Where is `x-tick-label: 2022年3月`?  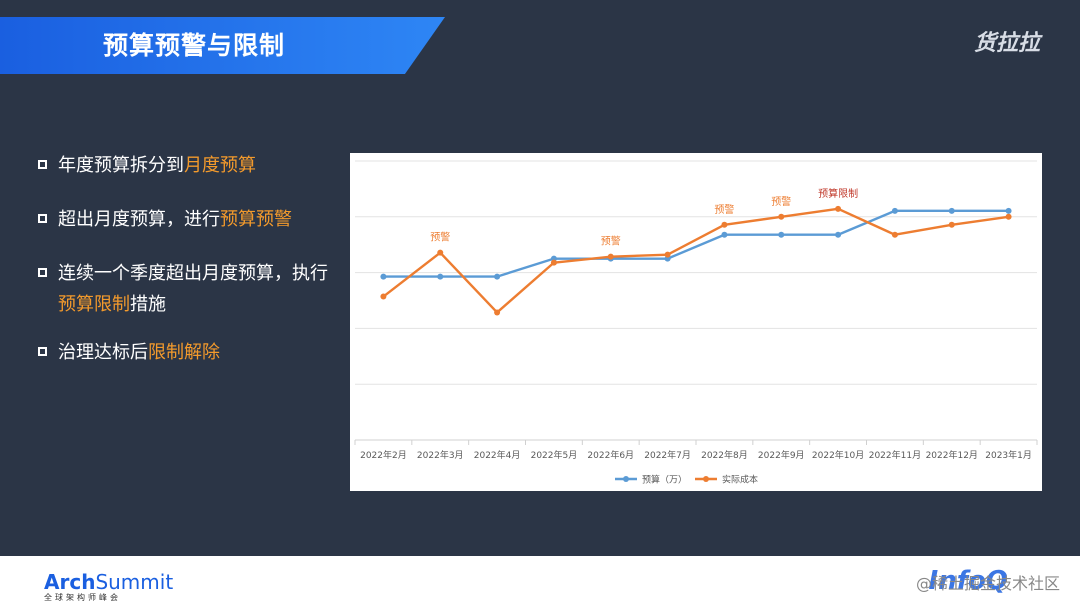
x-tick-label: 2022年3月 is located at coordinates (440, 455).